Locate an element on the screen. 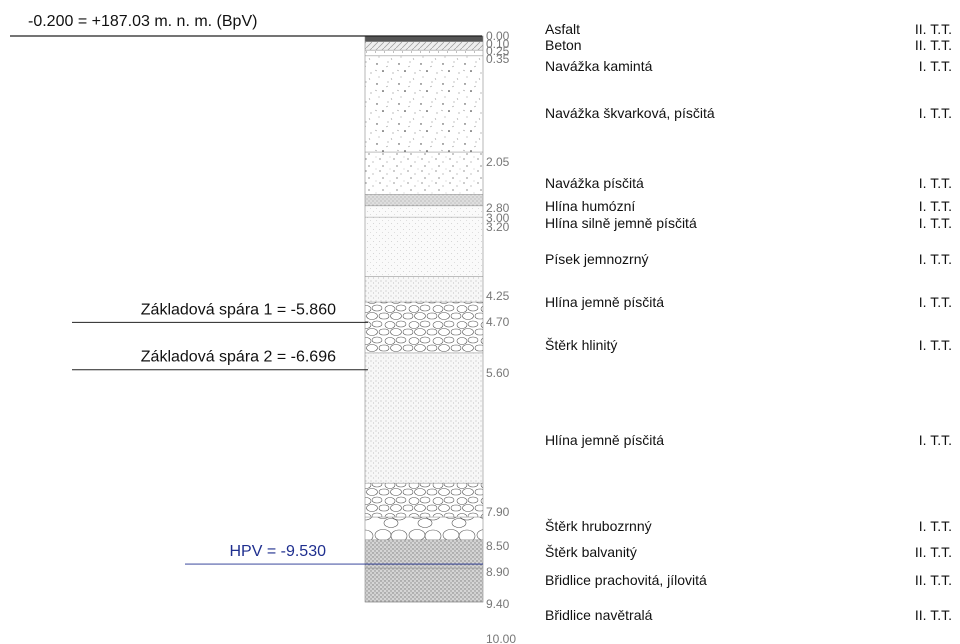 Image resolution: width=960 pixels, height=644 pixels. layer-boundaries is located at coordinates (424, 319).